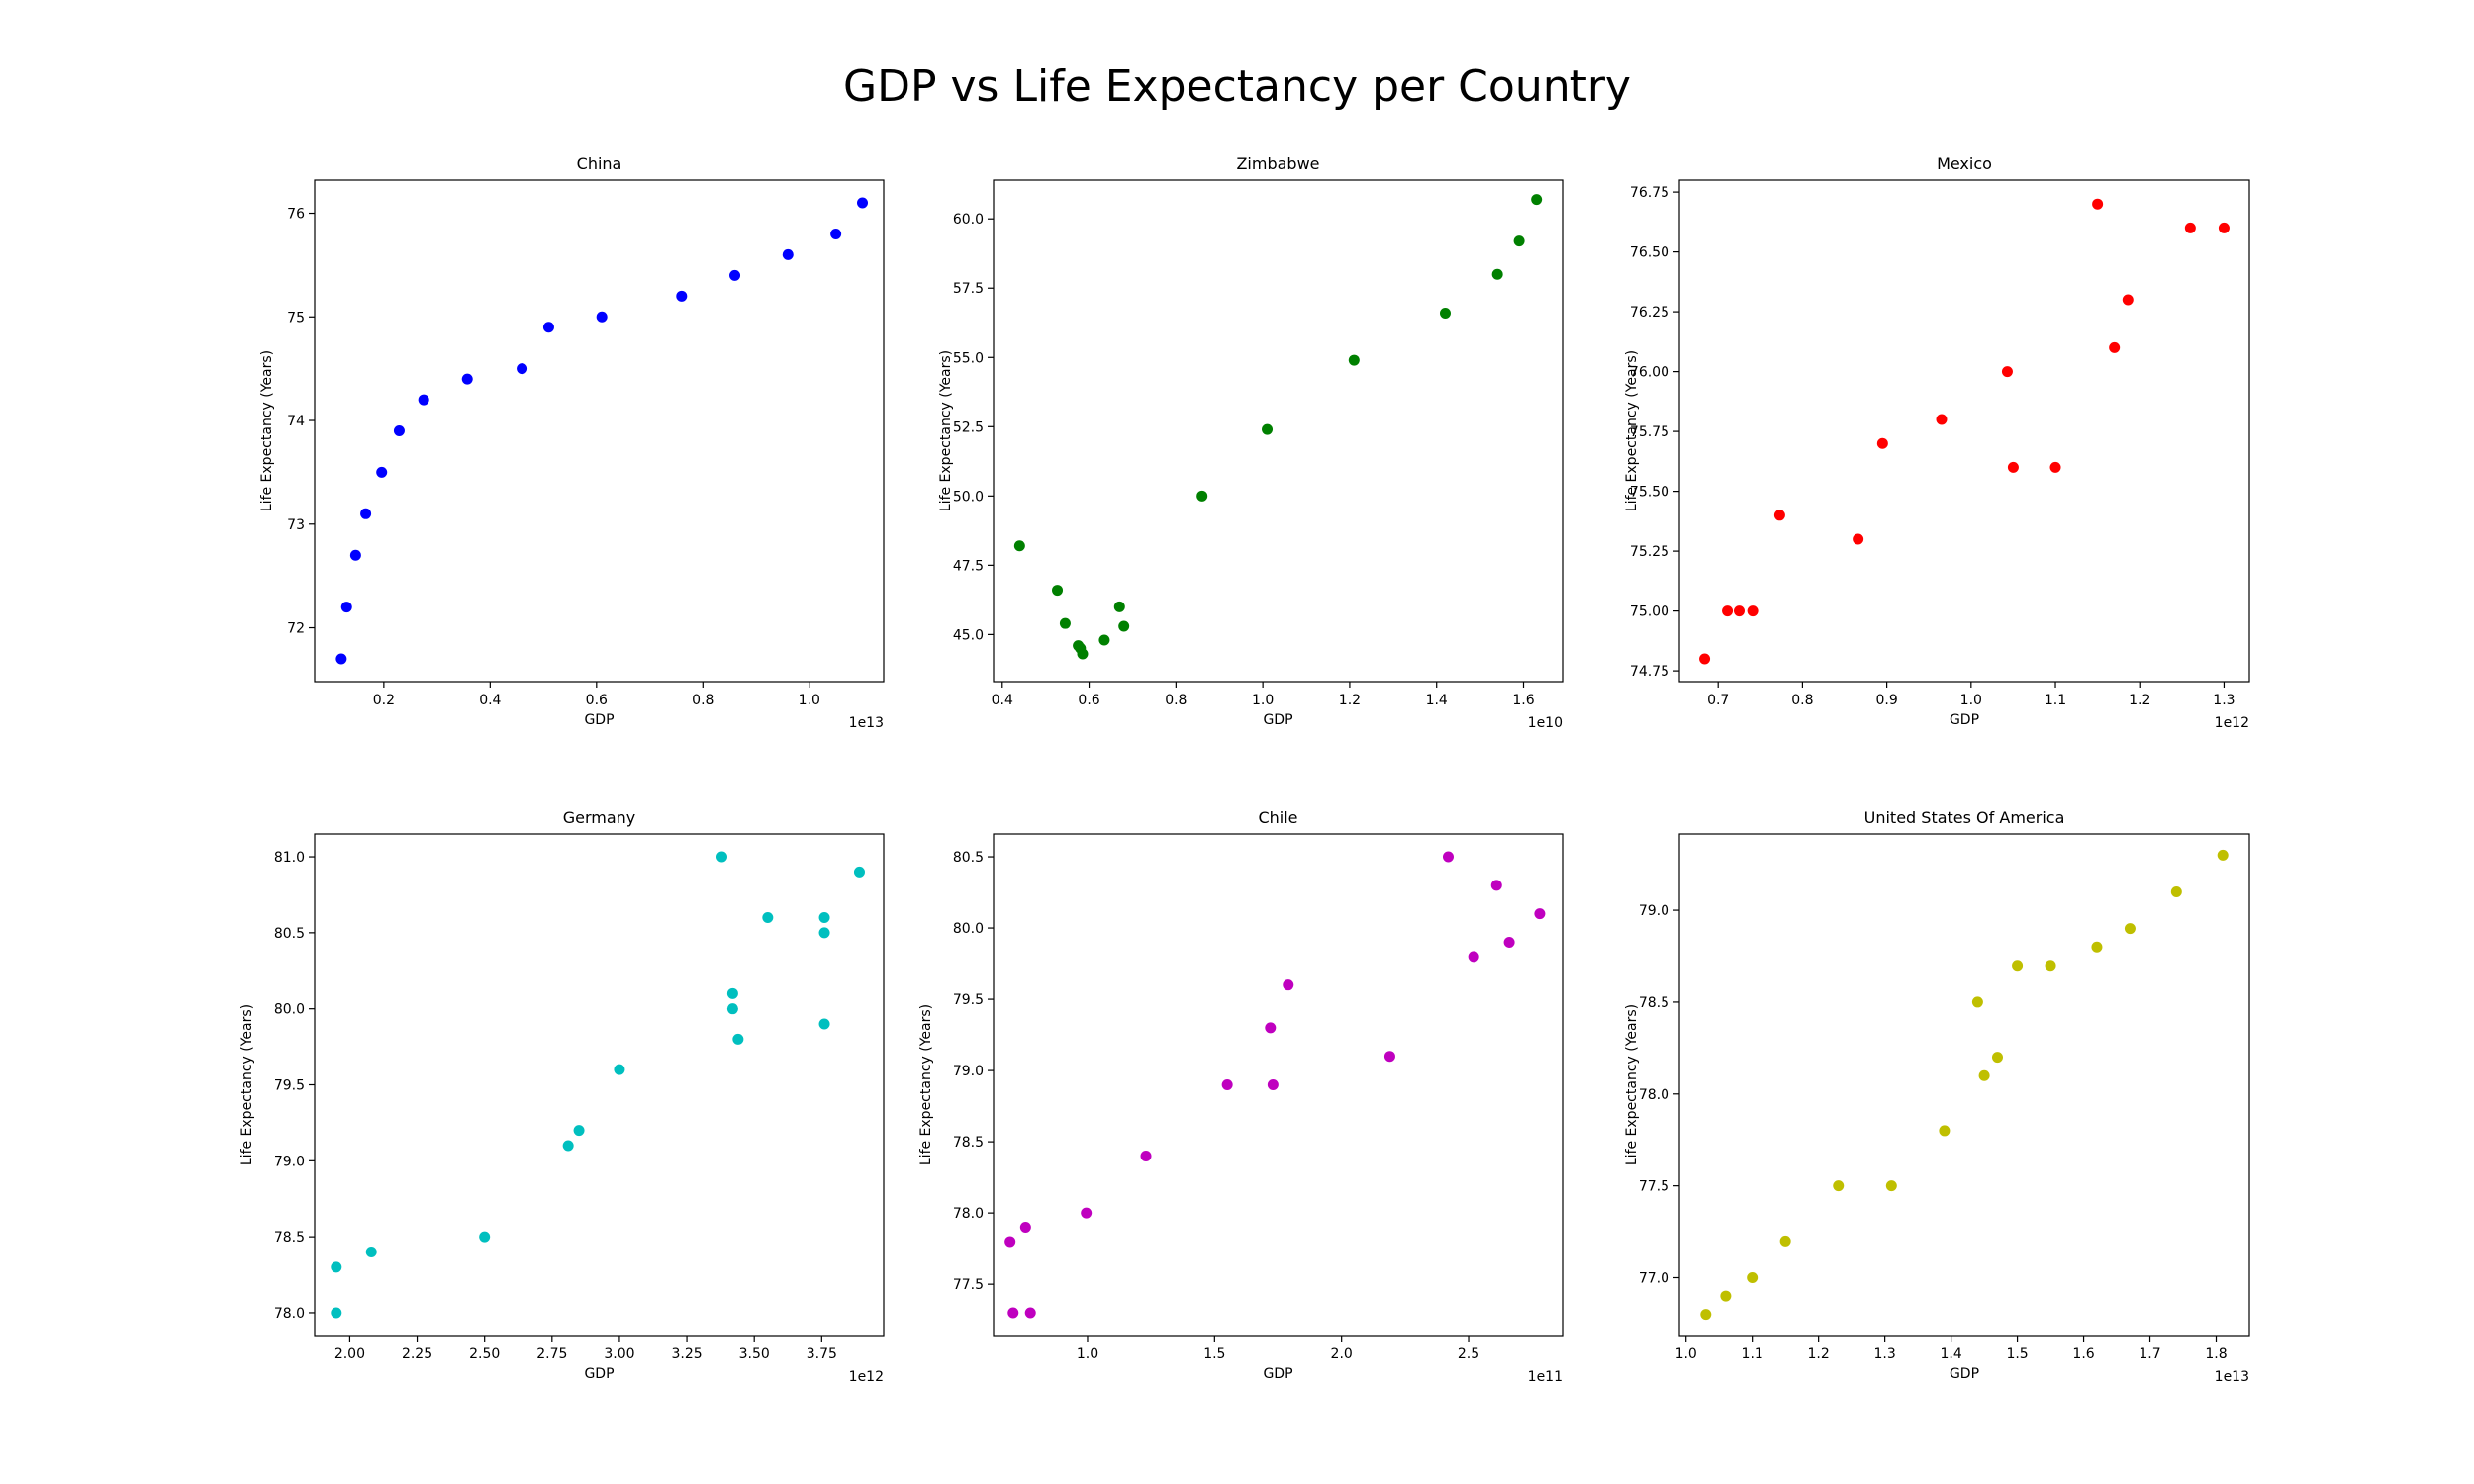 This screenshot has width=2474, height=1484. What do you see at coordinates (484, 1354) in the screenshot?
I see `x-tick-label: 2.50` at bounding box center [484, 1354].